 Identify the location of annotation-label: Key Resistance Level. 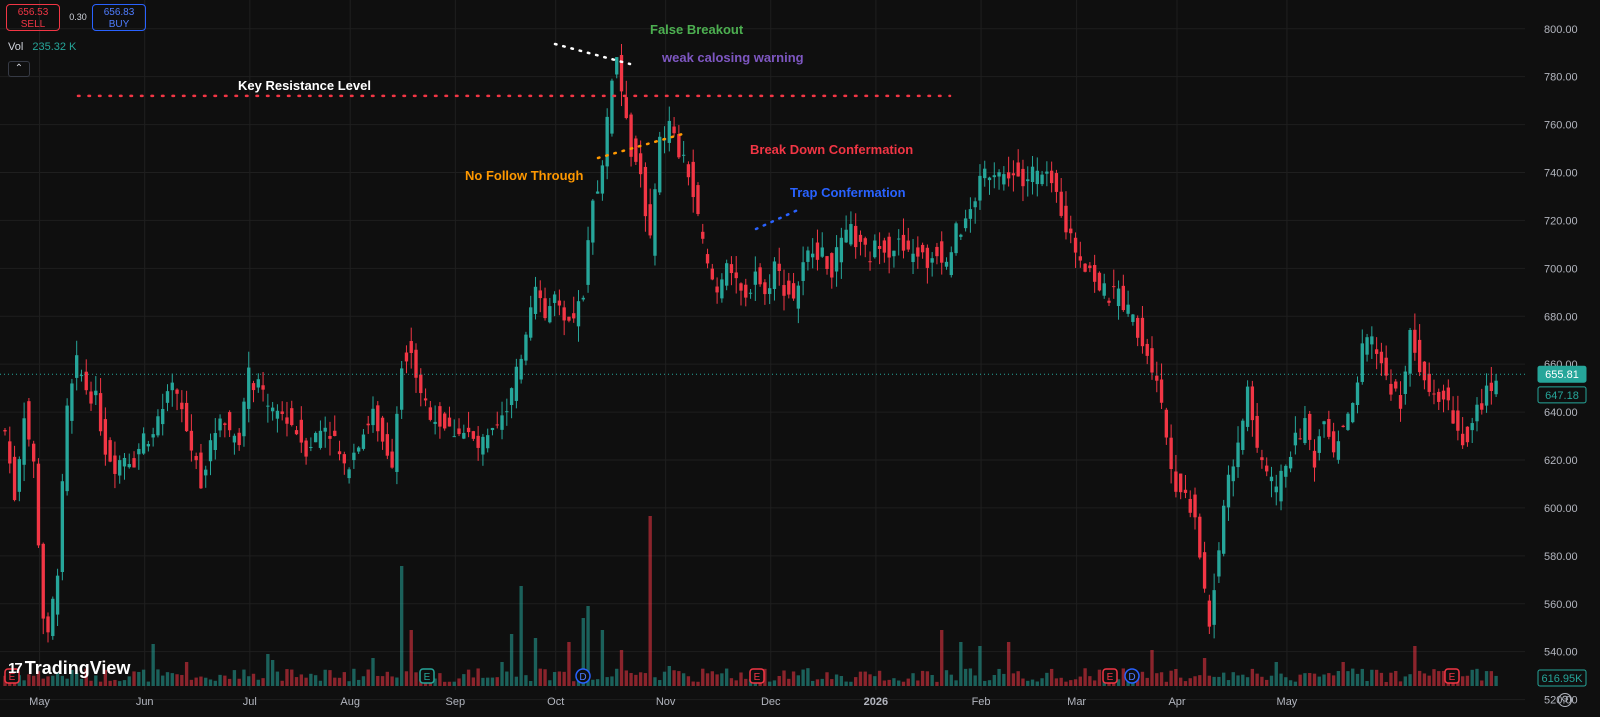
(304, 85).